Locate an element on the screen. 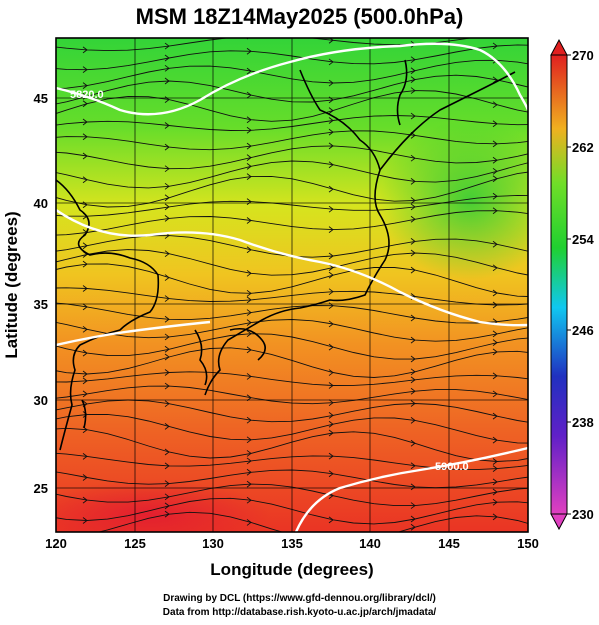 This screenshot has width=599, height=625. colorbar-max-arrow is located at coordinates (559, 47).